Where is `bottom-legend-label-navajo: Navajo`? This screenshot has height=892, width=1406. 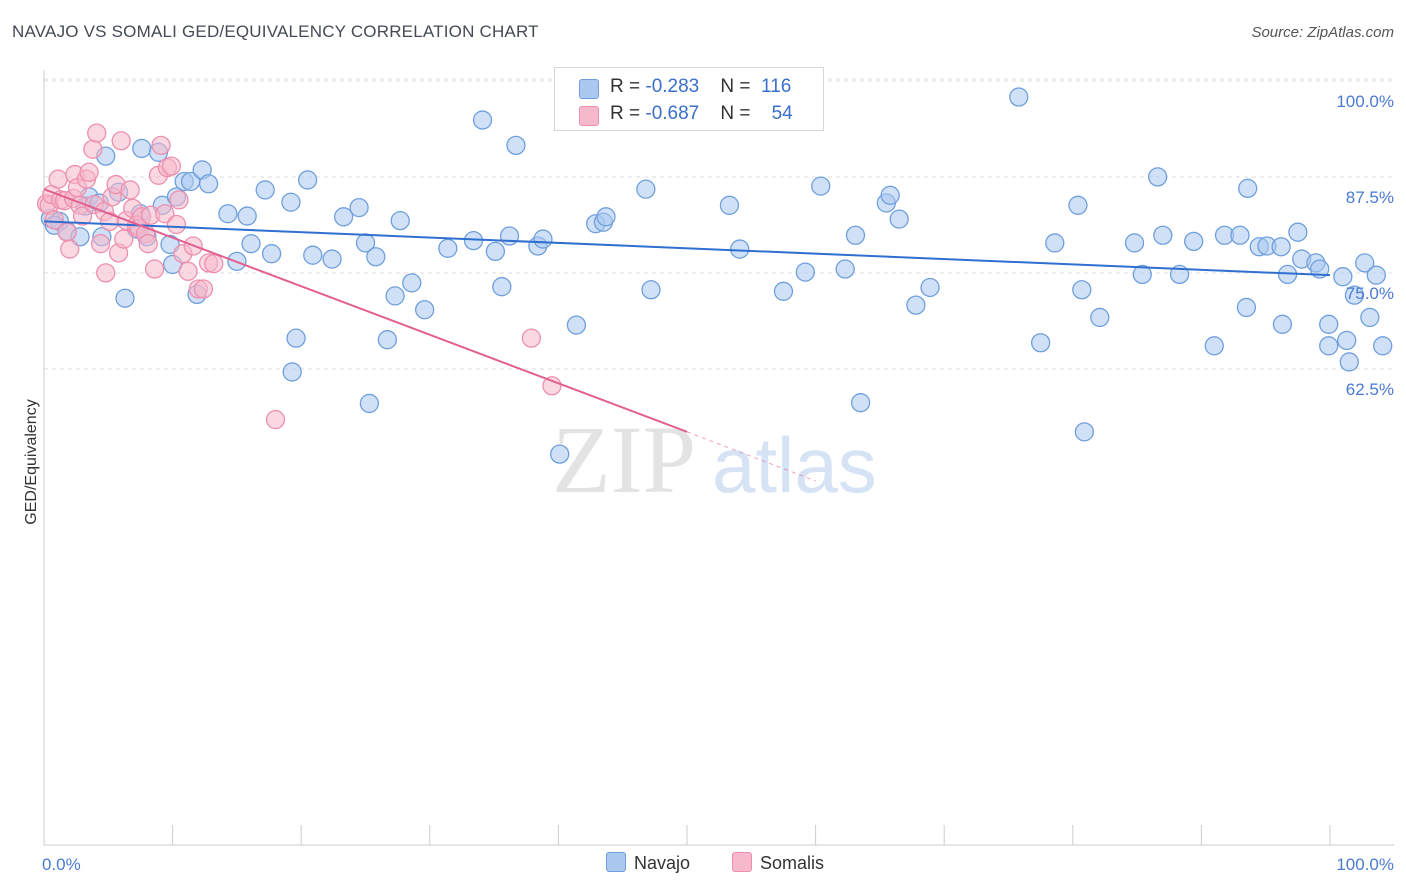
bottom-legend-label-navajo: Navajo is located at coordinates (662, 863).